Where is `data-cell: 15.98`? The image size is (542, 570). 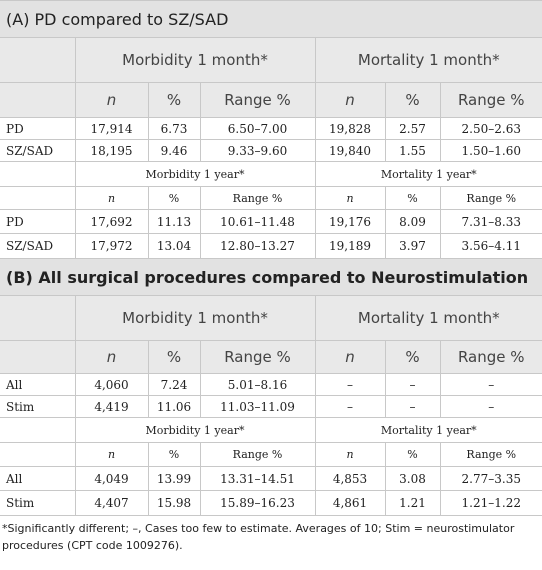
data-cell: 15.98 is located at coordinates (174, 503).